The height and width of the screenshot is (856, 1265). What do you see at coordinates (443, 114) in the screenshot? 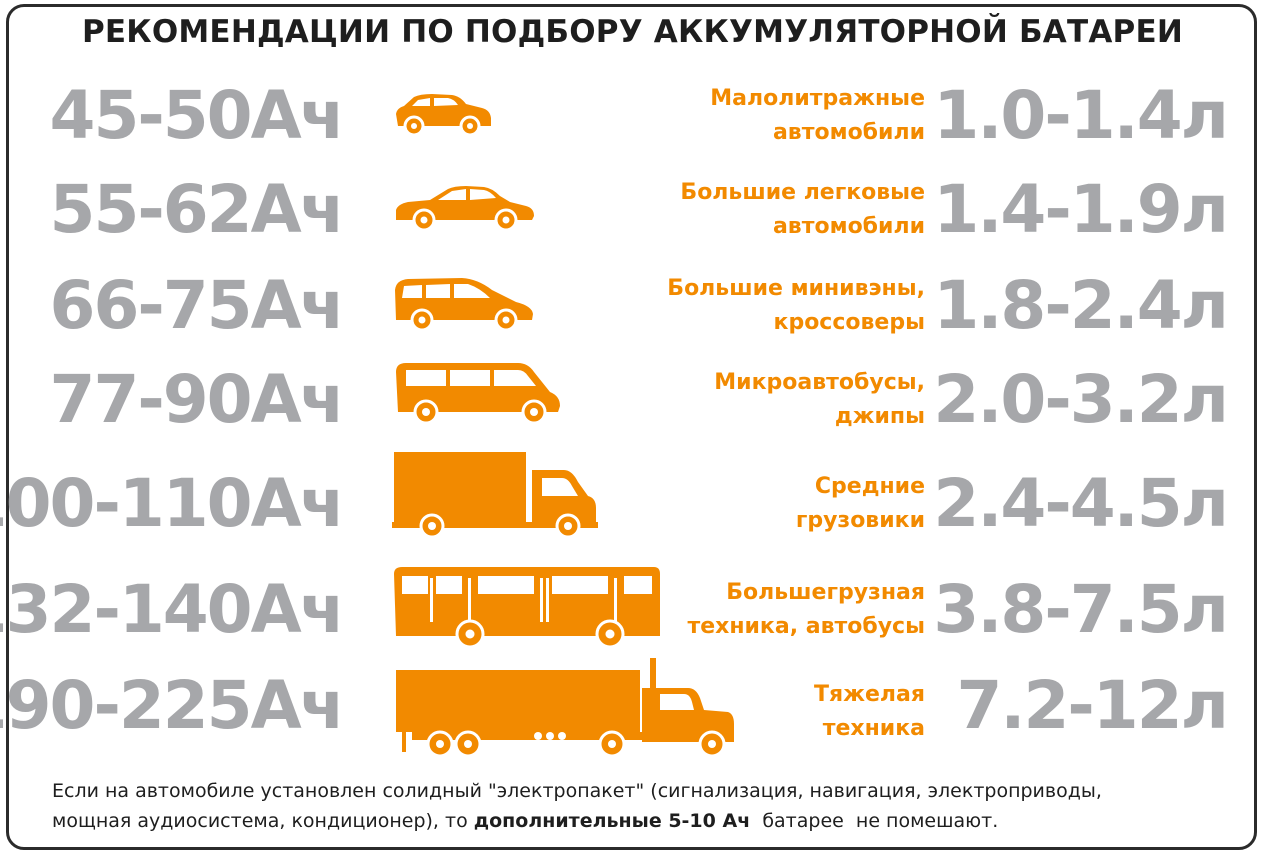
I see `hatchback-car-icon` at bounding box center [443, 114].